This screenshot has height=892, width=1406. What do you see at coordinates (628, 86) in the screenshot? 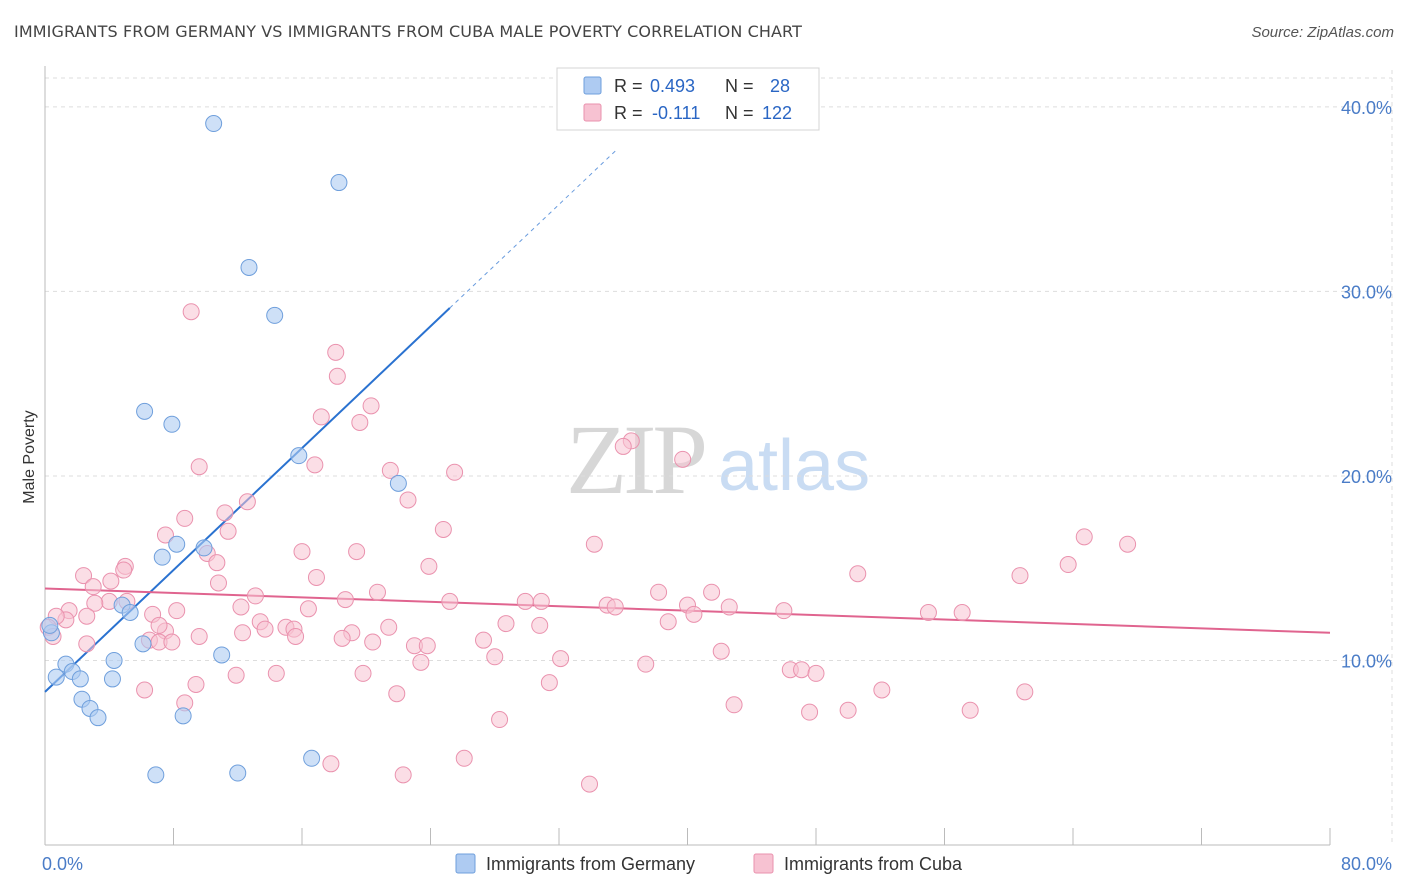
I see `legend-r-label-germany: R =` at bounding box center [628, 86].